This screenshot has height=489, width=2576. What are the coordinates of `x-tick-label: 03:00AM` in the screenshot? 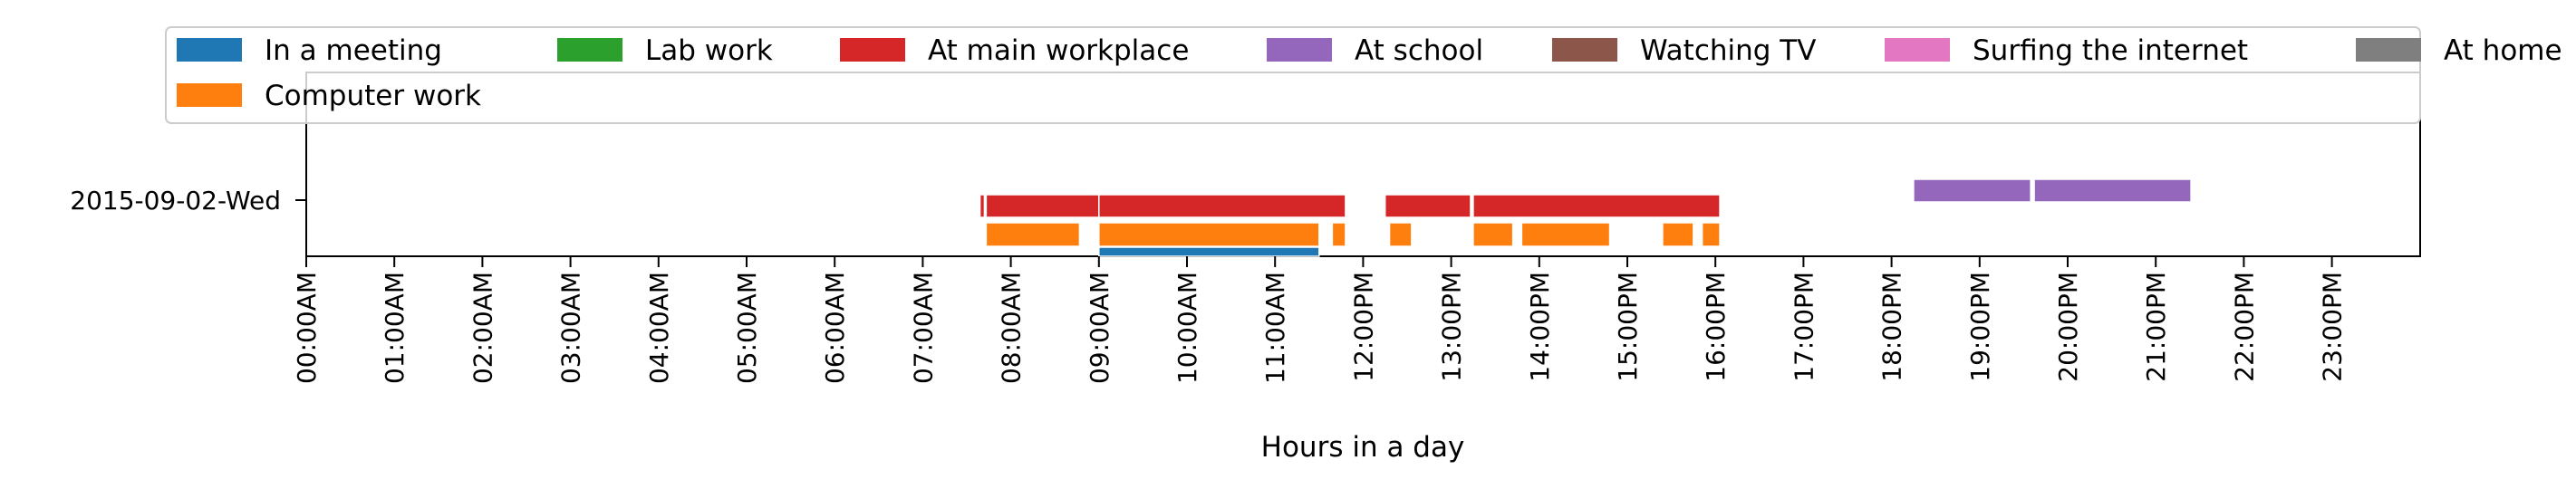 It's located at (571, 328).